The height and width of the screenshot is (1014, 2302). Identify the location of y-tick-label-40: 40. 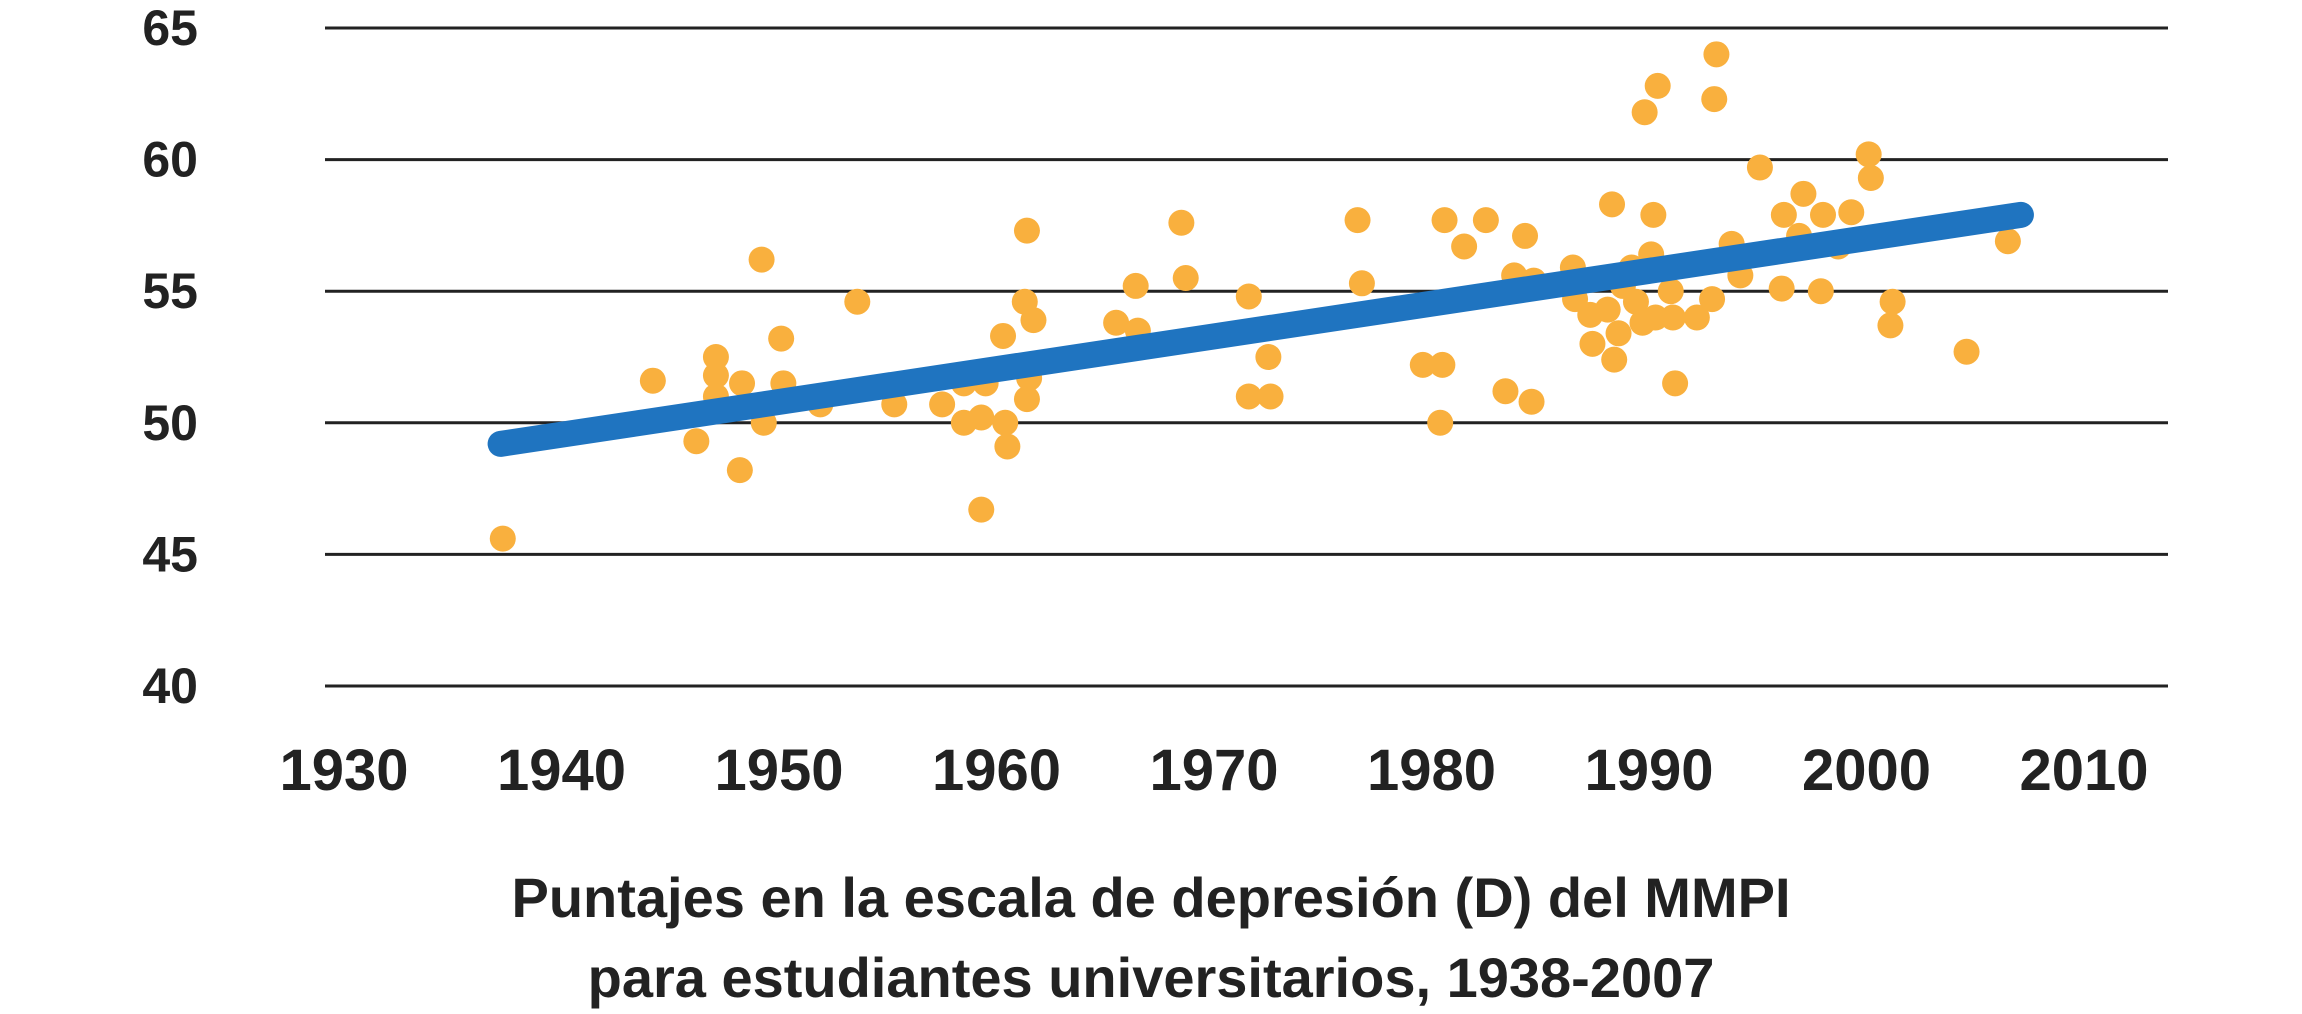
(170, 686).